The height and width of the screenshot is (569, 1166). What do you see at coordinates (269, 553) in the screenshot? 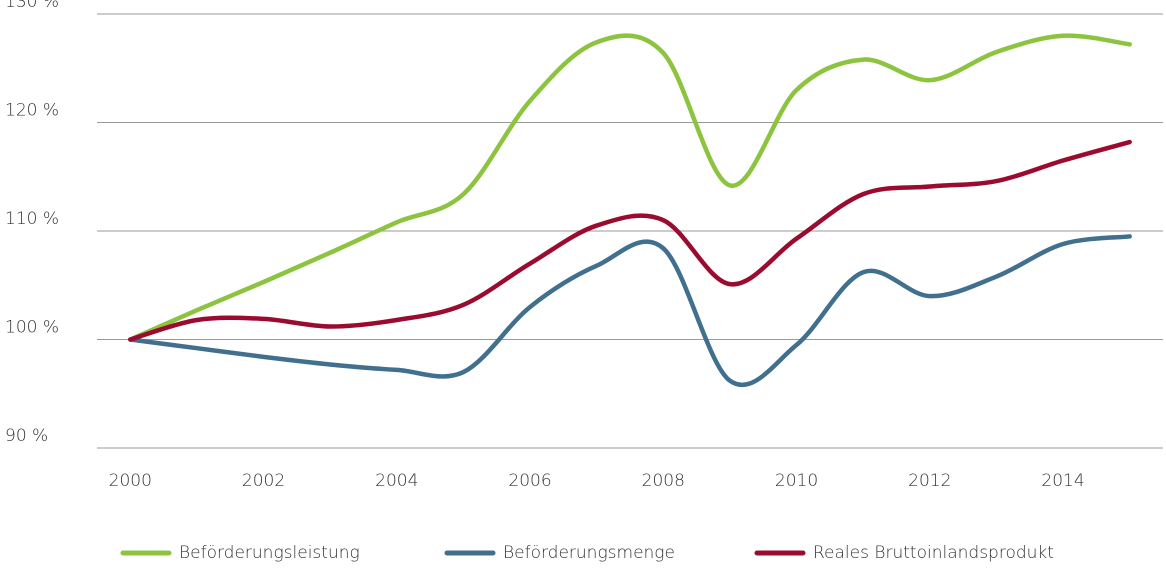
I see `legend-label: Beförderungsleistung` at bounding box center [269, 553].